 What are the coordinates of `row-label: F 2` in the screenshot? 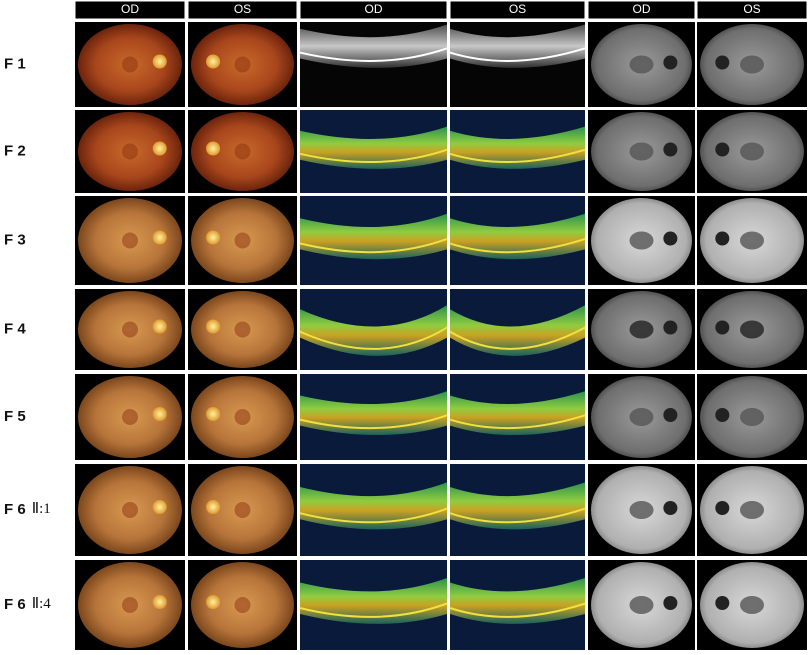 It's located at (15, 150).